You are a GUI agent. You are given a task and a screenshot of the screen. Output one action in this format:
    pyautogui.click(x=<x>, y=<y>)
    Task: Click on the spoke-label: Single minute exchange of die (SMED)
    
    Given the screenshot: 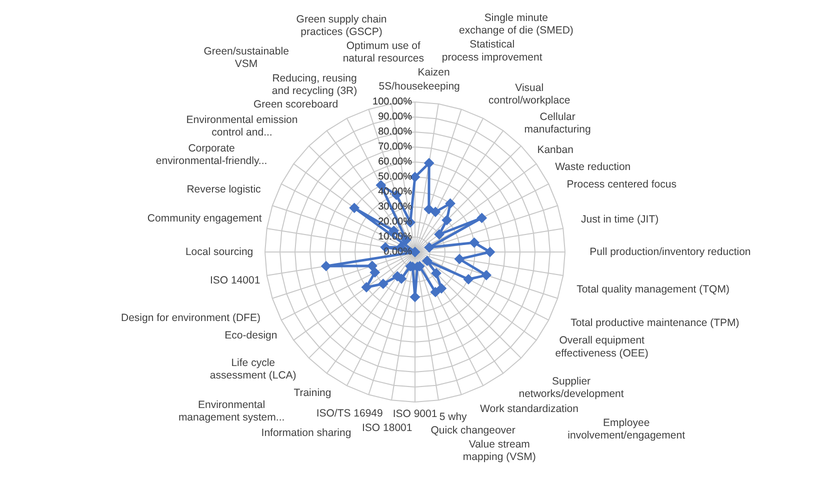 What is the action you would take?
    pyautogui.click(x=516, y=24)
    